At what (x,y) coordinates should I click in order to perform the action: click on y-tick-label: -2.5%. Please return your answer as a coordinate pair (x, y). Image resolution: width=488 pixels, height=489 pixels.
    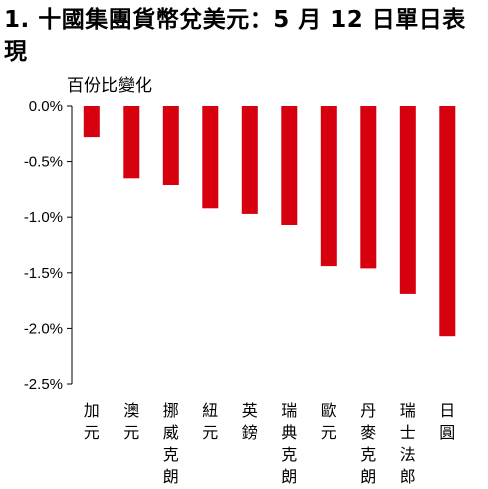
    Looking at the image, I should click on (43, 384).